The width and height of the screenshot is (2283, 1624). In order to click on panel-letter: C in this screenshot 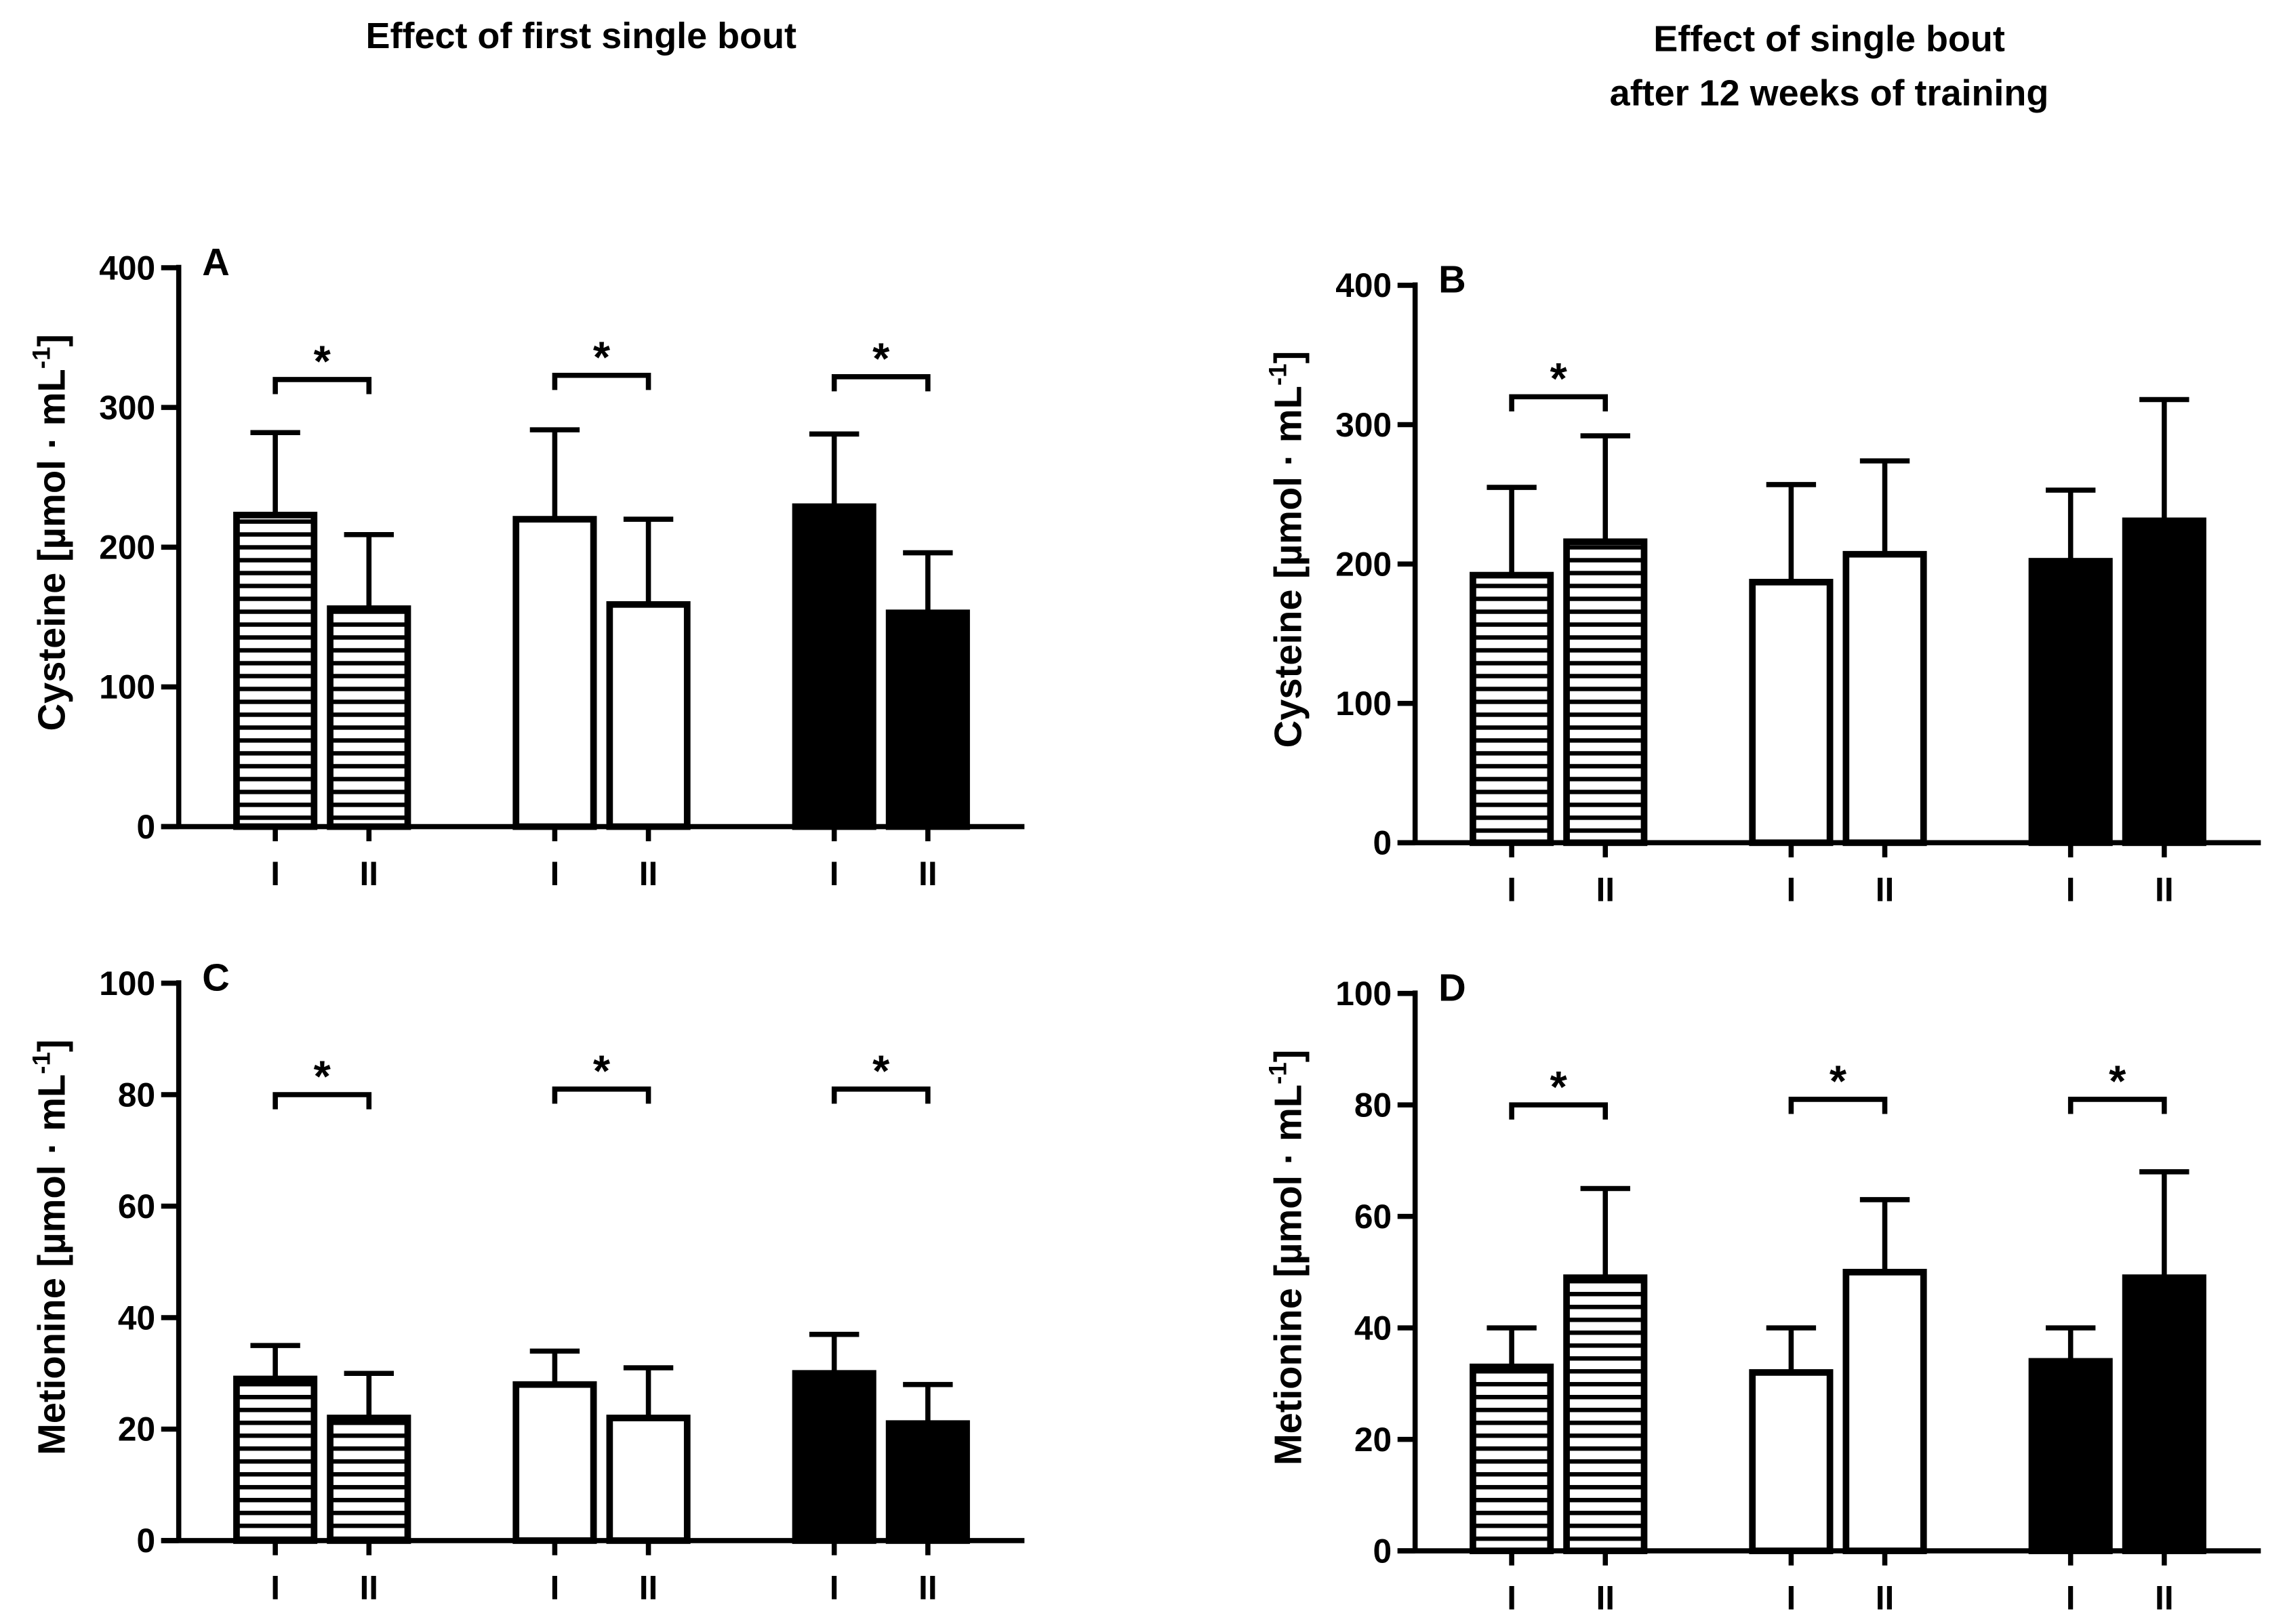, I will do `click(216, 977)`.